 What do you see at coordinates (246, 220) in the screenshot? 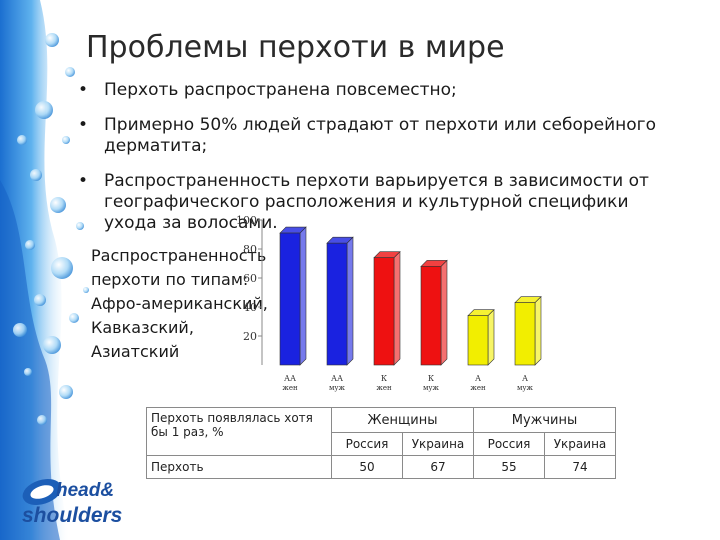
I see `y-tick-label: 100` at bounding box center [246, 220].